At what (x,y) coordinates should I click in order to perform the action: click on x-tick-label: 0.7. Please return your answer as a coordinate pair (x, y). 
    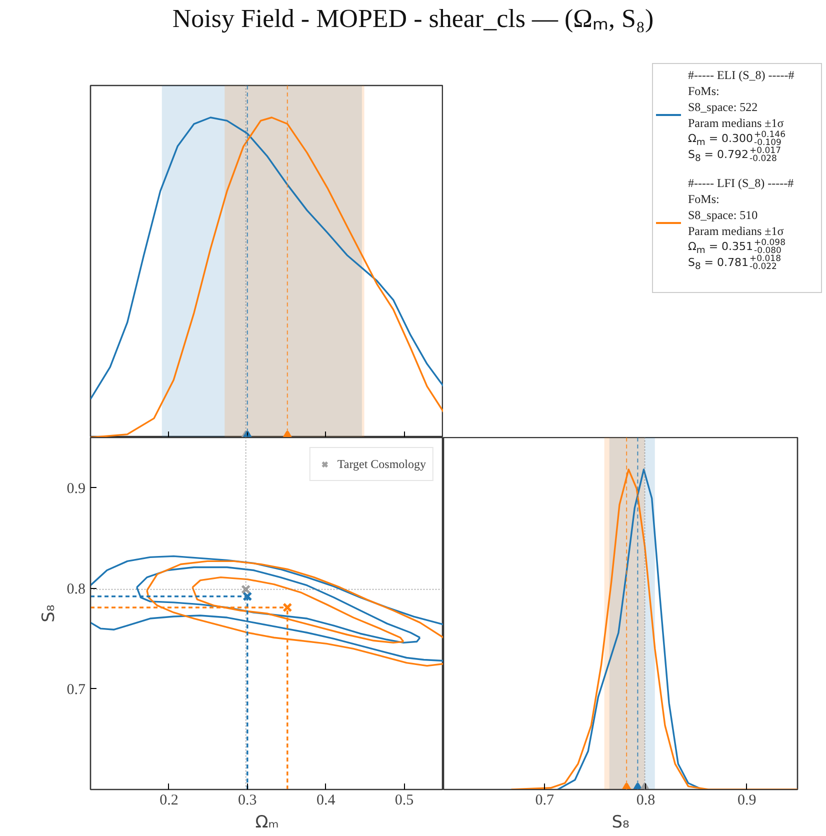
    Looking at the image, I should click on (545, 800).